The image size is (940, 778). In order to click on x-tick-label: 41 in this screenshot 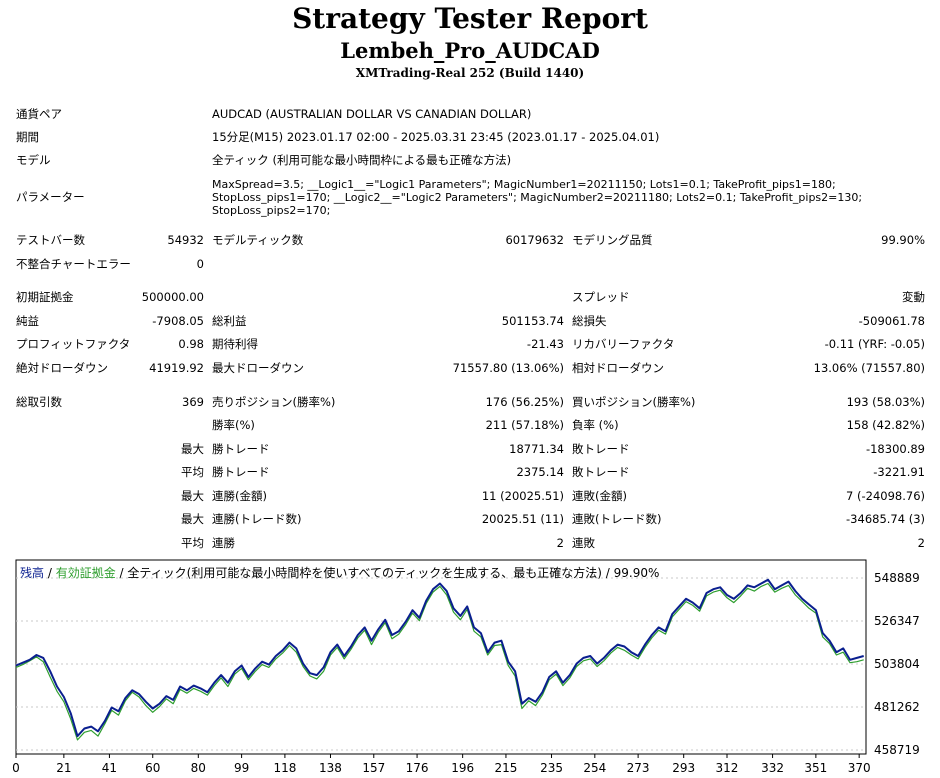, I will do `click(109, 768)`.